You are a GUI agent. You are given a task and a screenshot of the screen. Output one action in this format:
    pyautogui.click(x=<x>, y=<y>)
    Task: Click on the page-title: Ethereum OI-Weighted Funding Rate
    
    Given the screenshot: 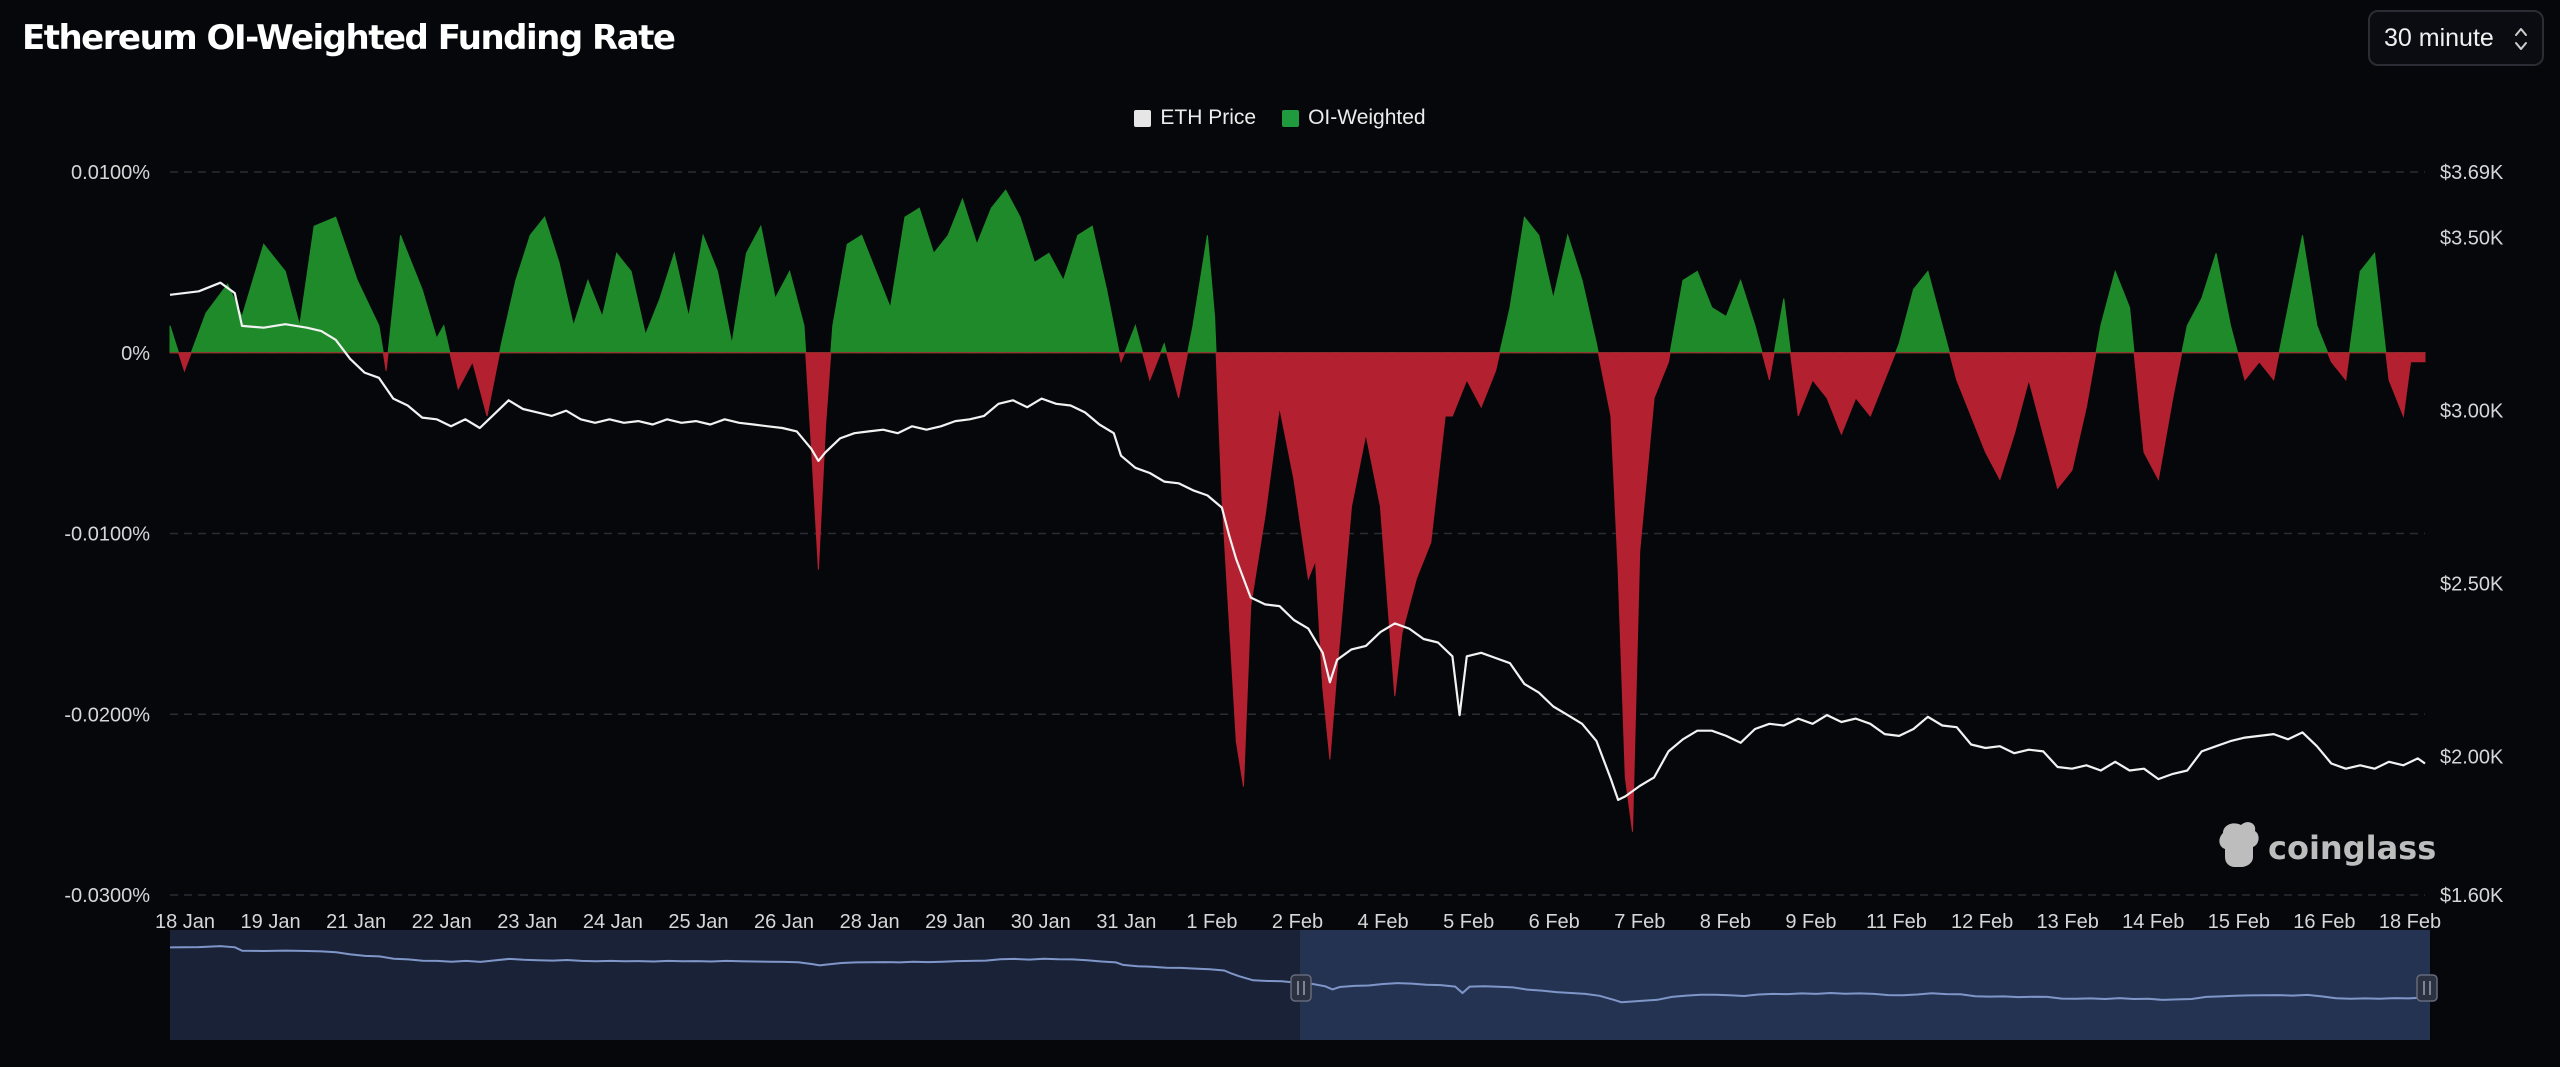 What is the action you would take?
    pyautogui.click(x=349, y=38)
    